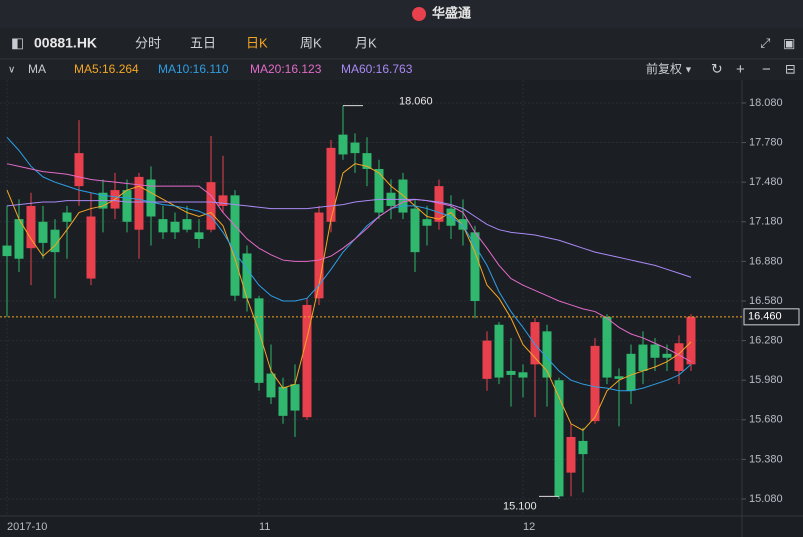 Image resolution: width=803 pixels, height=537 pixels. Describe the element at coordinates (790, 68) in the screenshot. I see `close-icon: ⊟` at that location.